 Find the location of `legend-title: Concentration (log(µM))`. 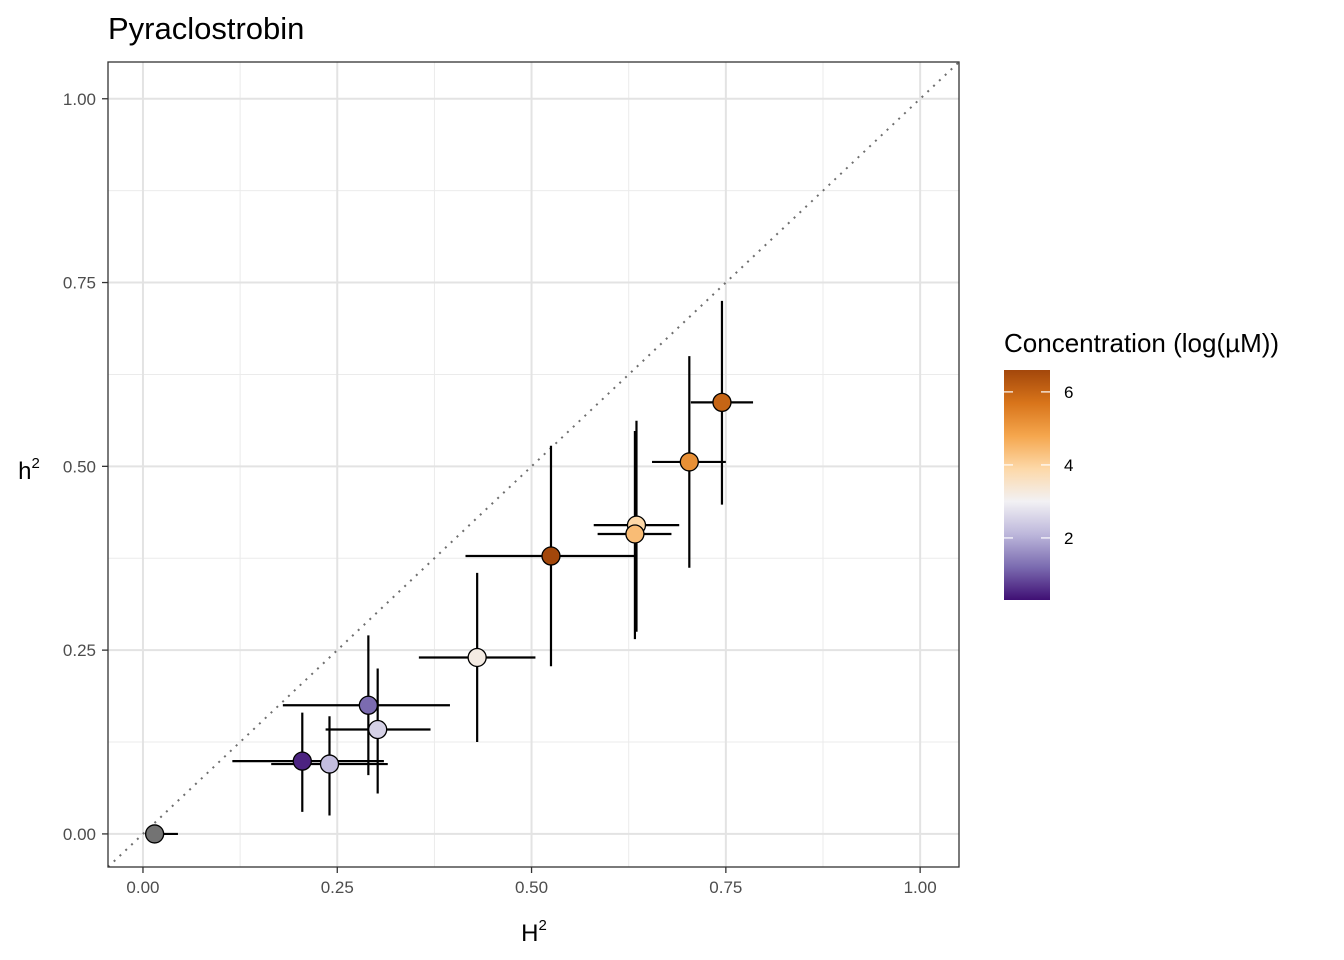

legend-title: Concentration (log(µM)) is located at coordinates (1141, 343).